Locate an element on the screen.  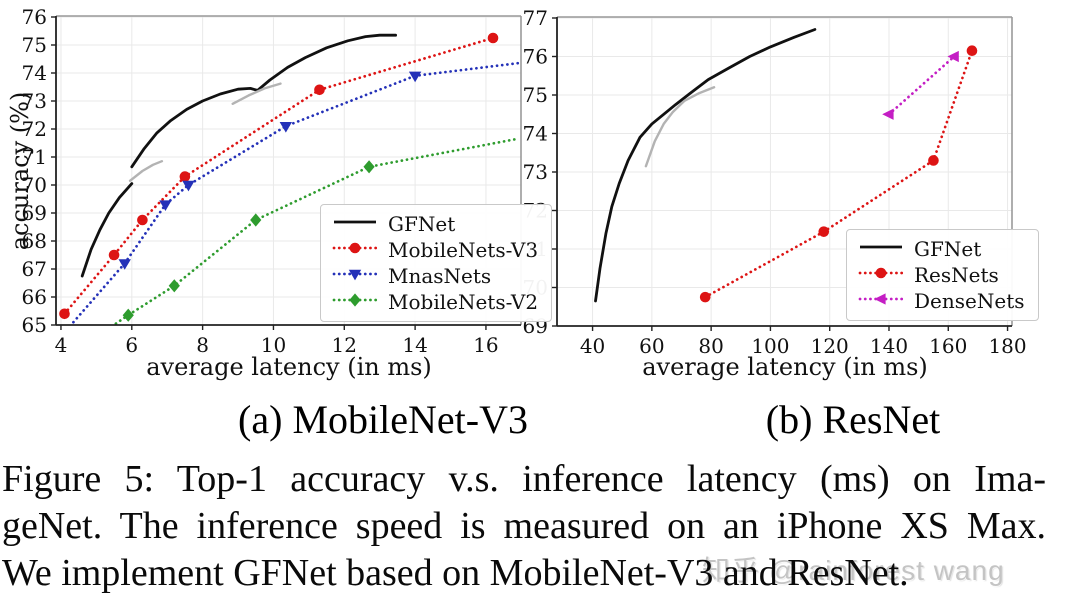
watermark: 知乎 @rainforest wang is located at coordinates (853, 570).